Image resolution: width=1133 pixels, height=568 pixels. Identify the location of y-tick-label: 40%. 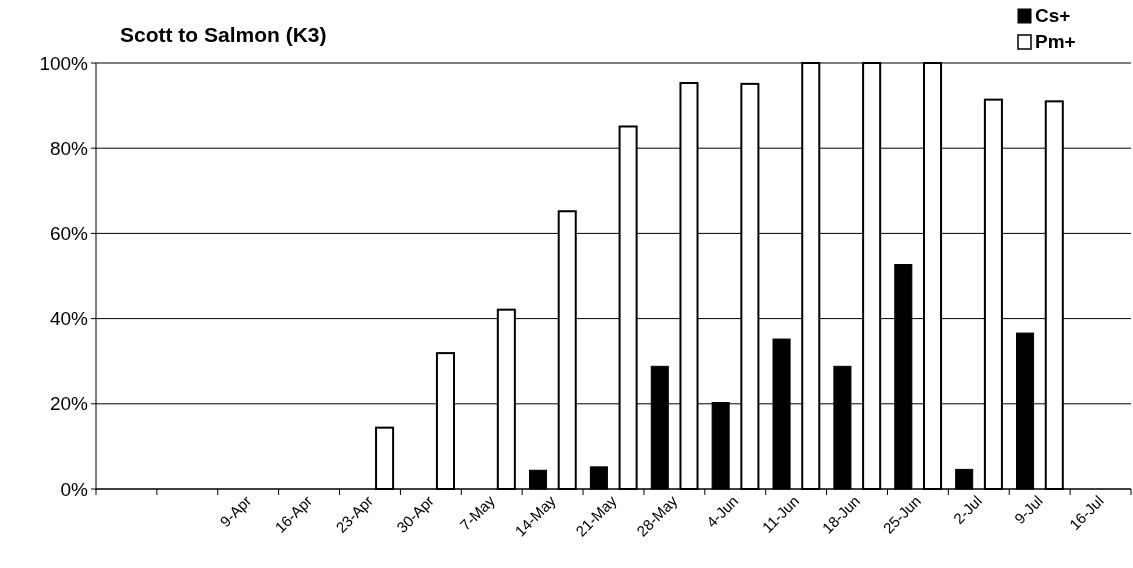
(69, 319).